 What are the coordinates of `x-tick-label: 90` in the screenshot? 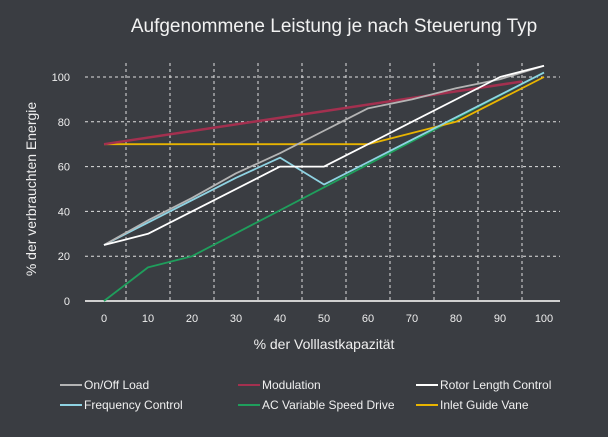 It's located at (500, 319).